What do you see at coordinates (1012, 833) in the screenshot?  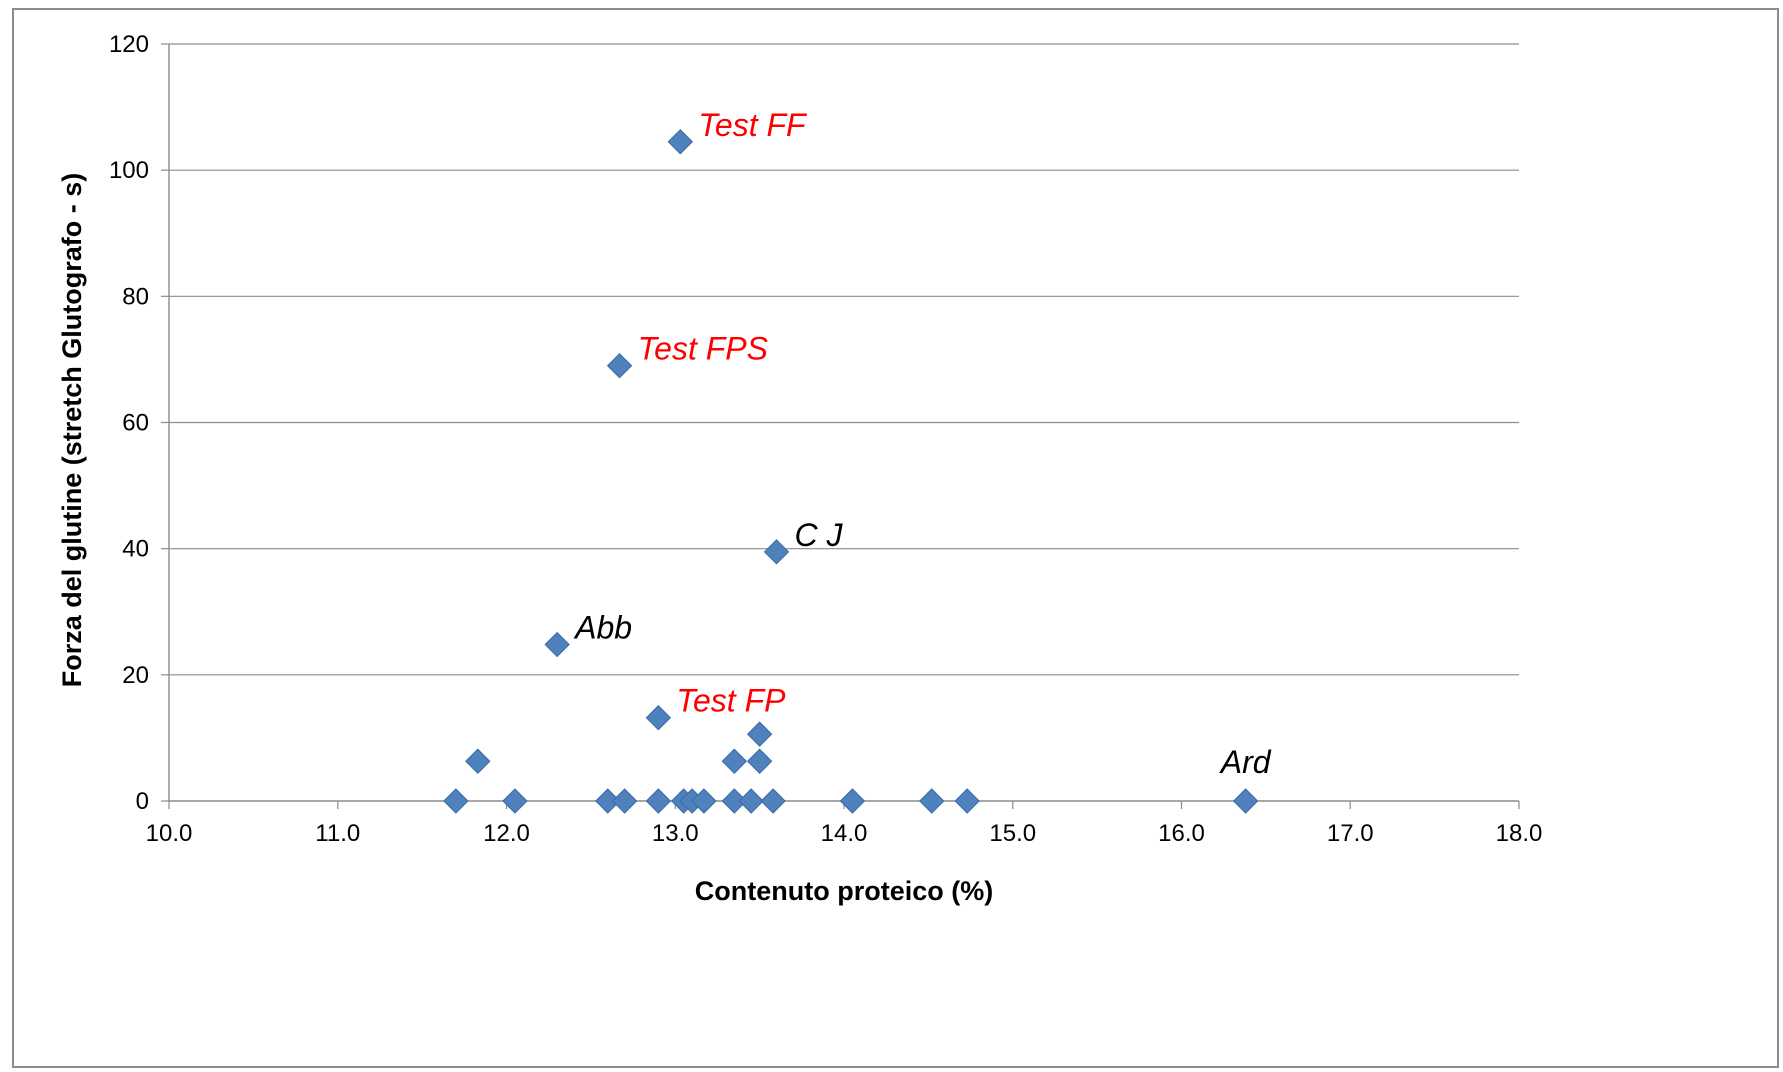 I see `x-tick-label: 15.0` at bounding box center [1012, 833].